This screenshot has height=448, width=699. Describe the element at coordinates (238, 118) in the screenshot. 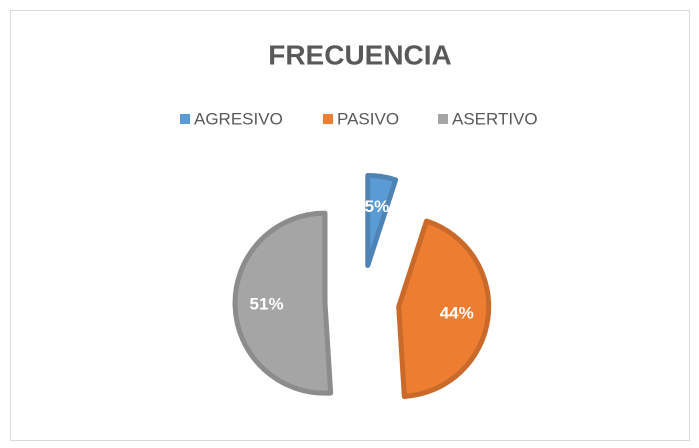

I see `legend-label: AGRESIVO` at that location.